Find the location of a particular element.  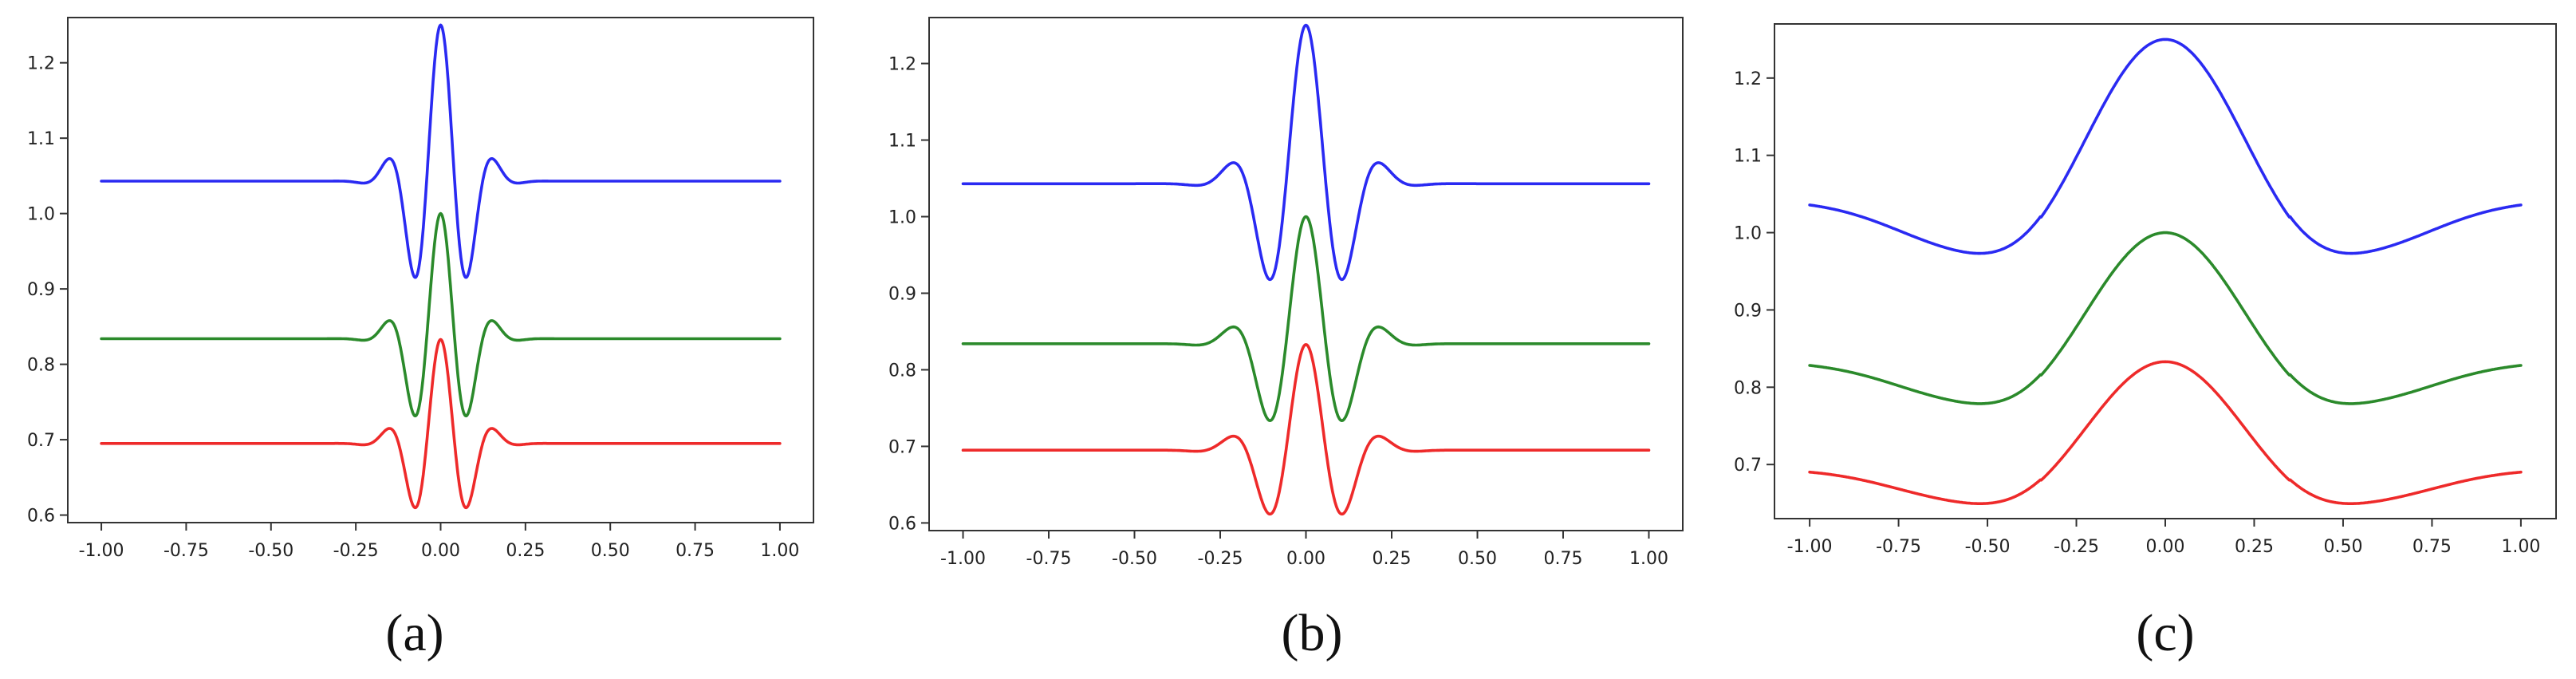

panel-caption: (c) is located at coordinates (2165, 633).